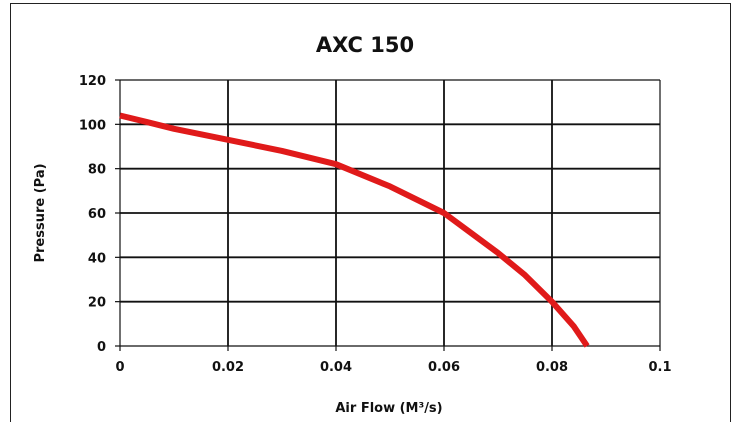 This screenshot has height=422, width=731. I want to click on x-tick-label: 0.06, so click(444, 367).